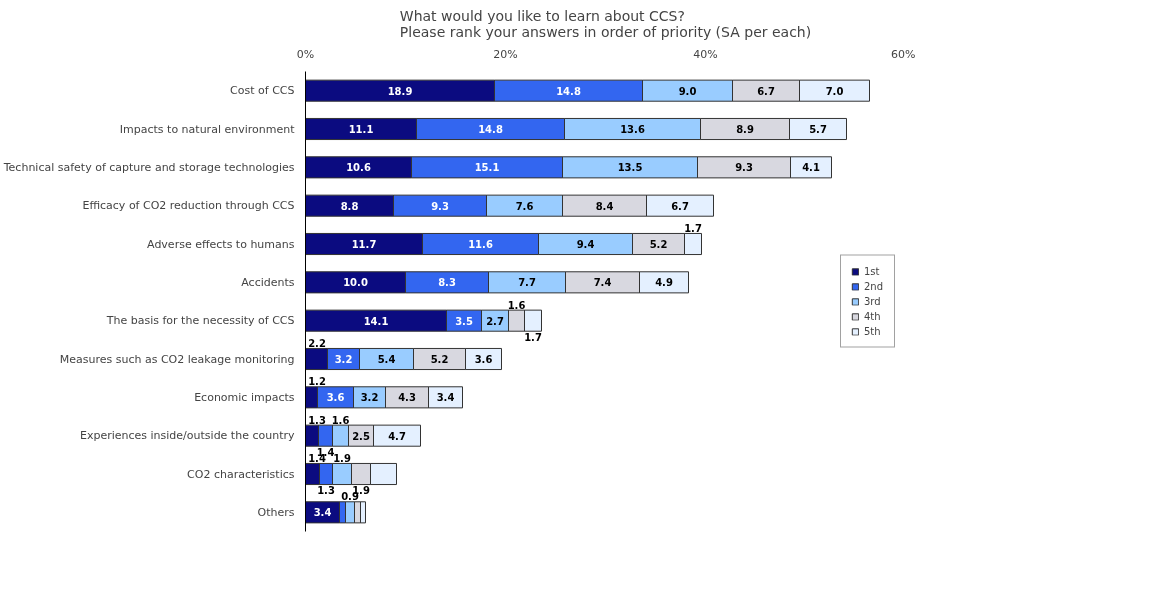  What do you see at coordinates (873, 331) in the screenshot?
I see `legend-label: 5th` at bounding box center [873, 331].